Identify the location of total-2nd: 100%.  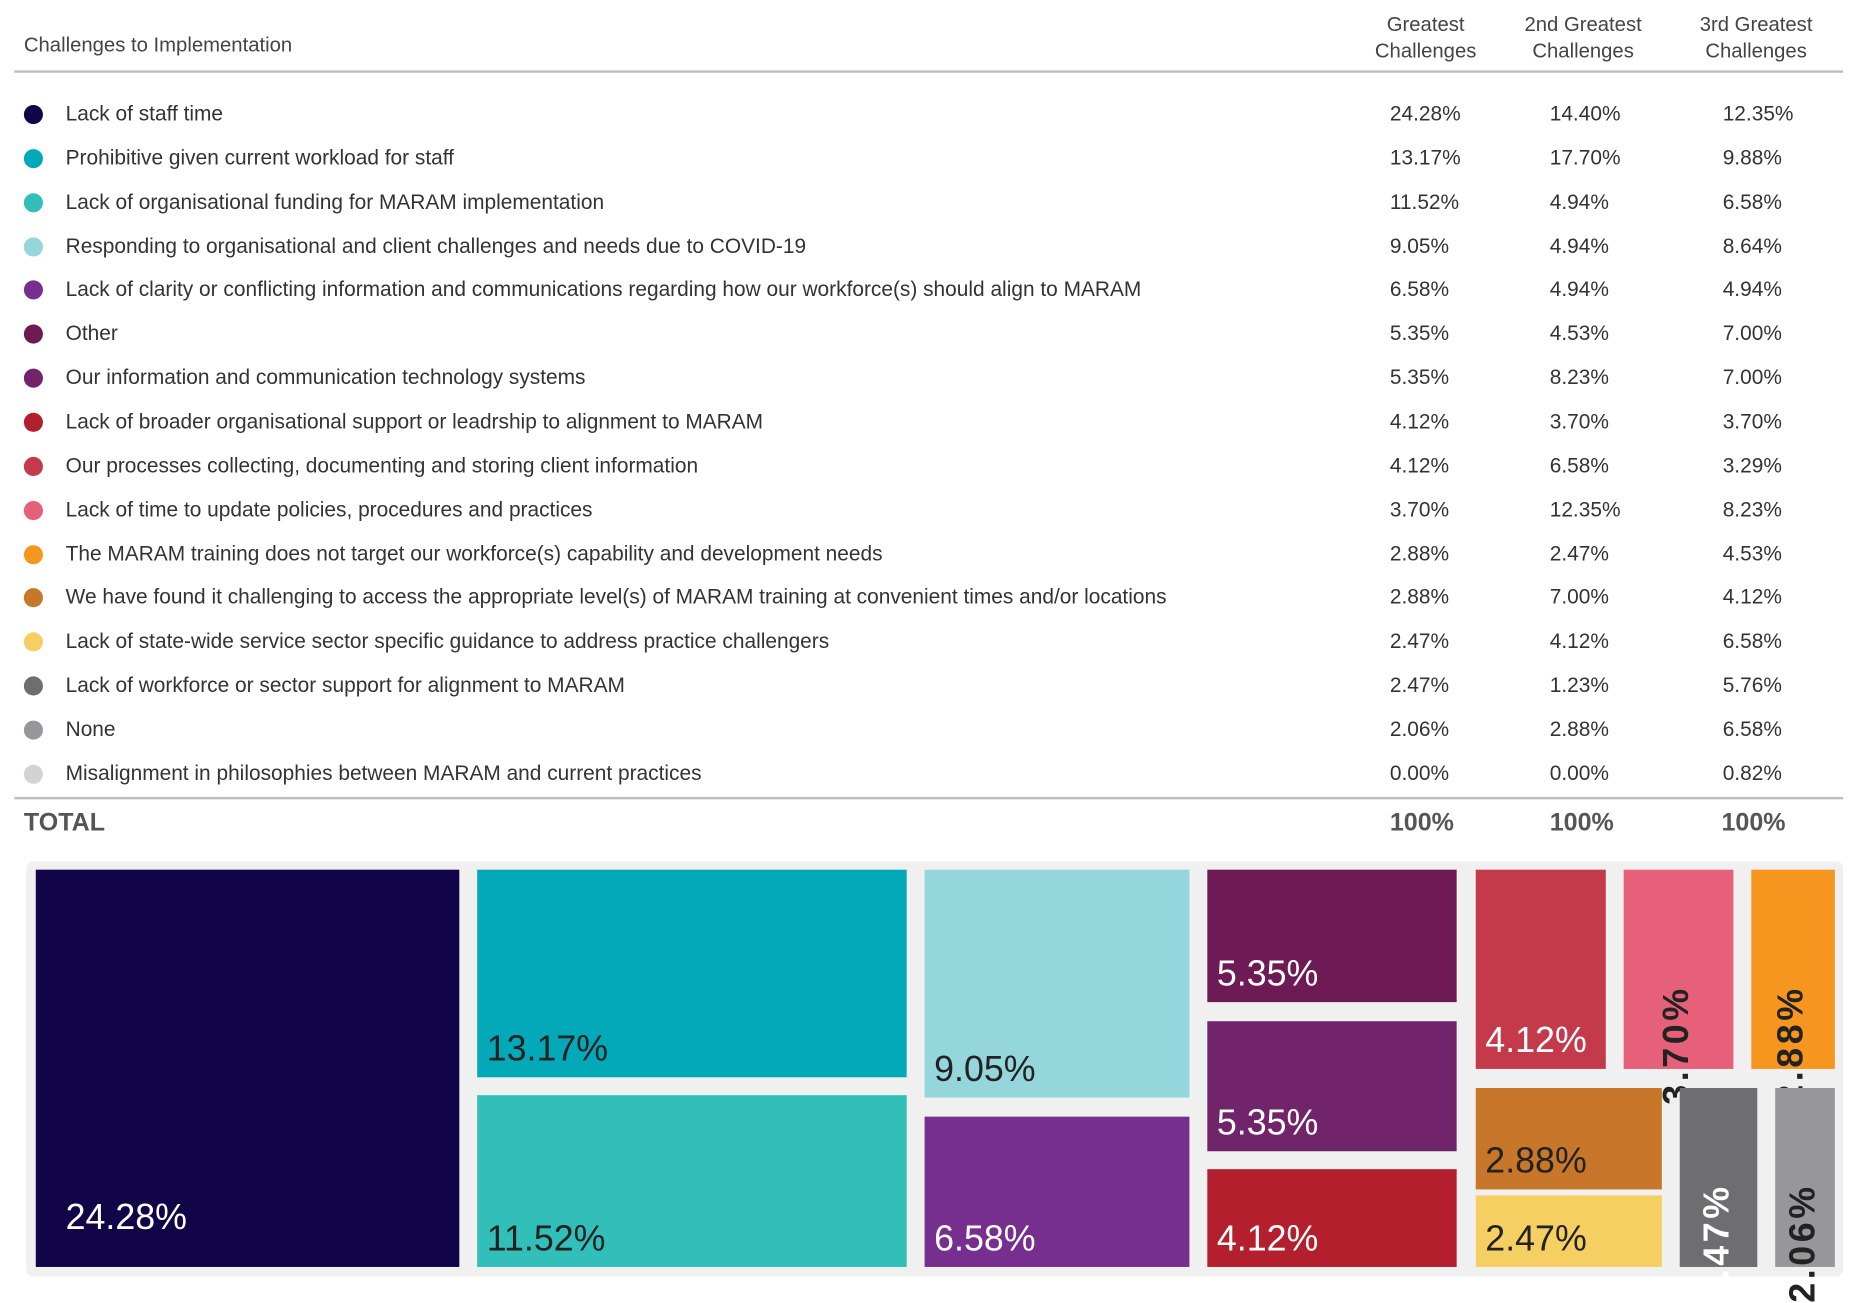
(1581, 822).